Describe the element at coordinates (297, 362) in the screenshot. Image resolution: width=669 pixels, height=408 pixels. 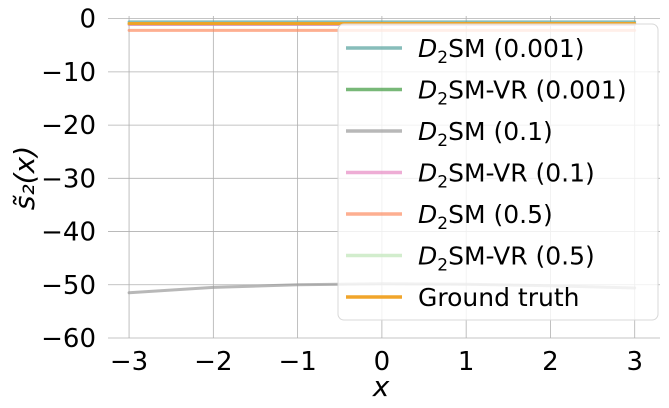
I see `x-tick-label: −1` at that location.